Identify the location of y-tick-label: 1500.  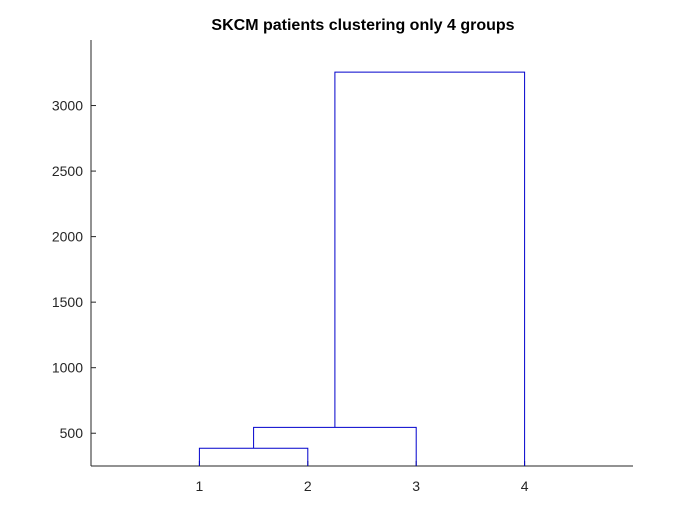
(67, 302).